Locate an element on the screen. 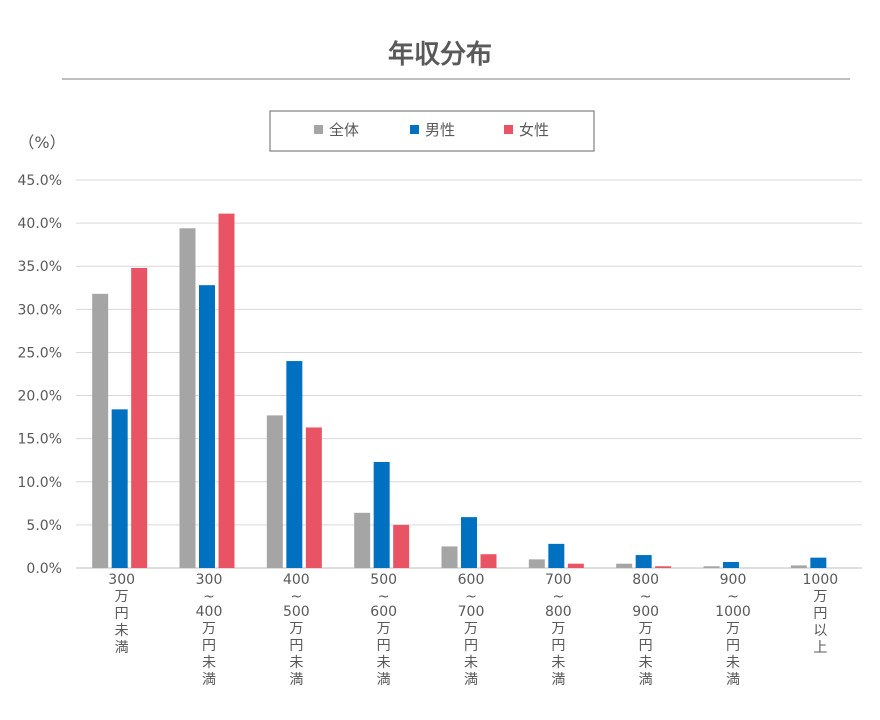 The width and height of the screenshot is (880, 720). x-category-label-part: 上 is located at coordinates (820, 648).